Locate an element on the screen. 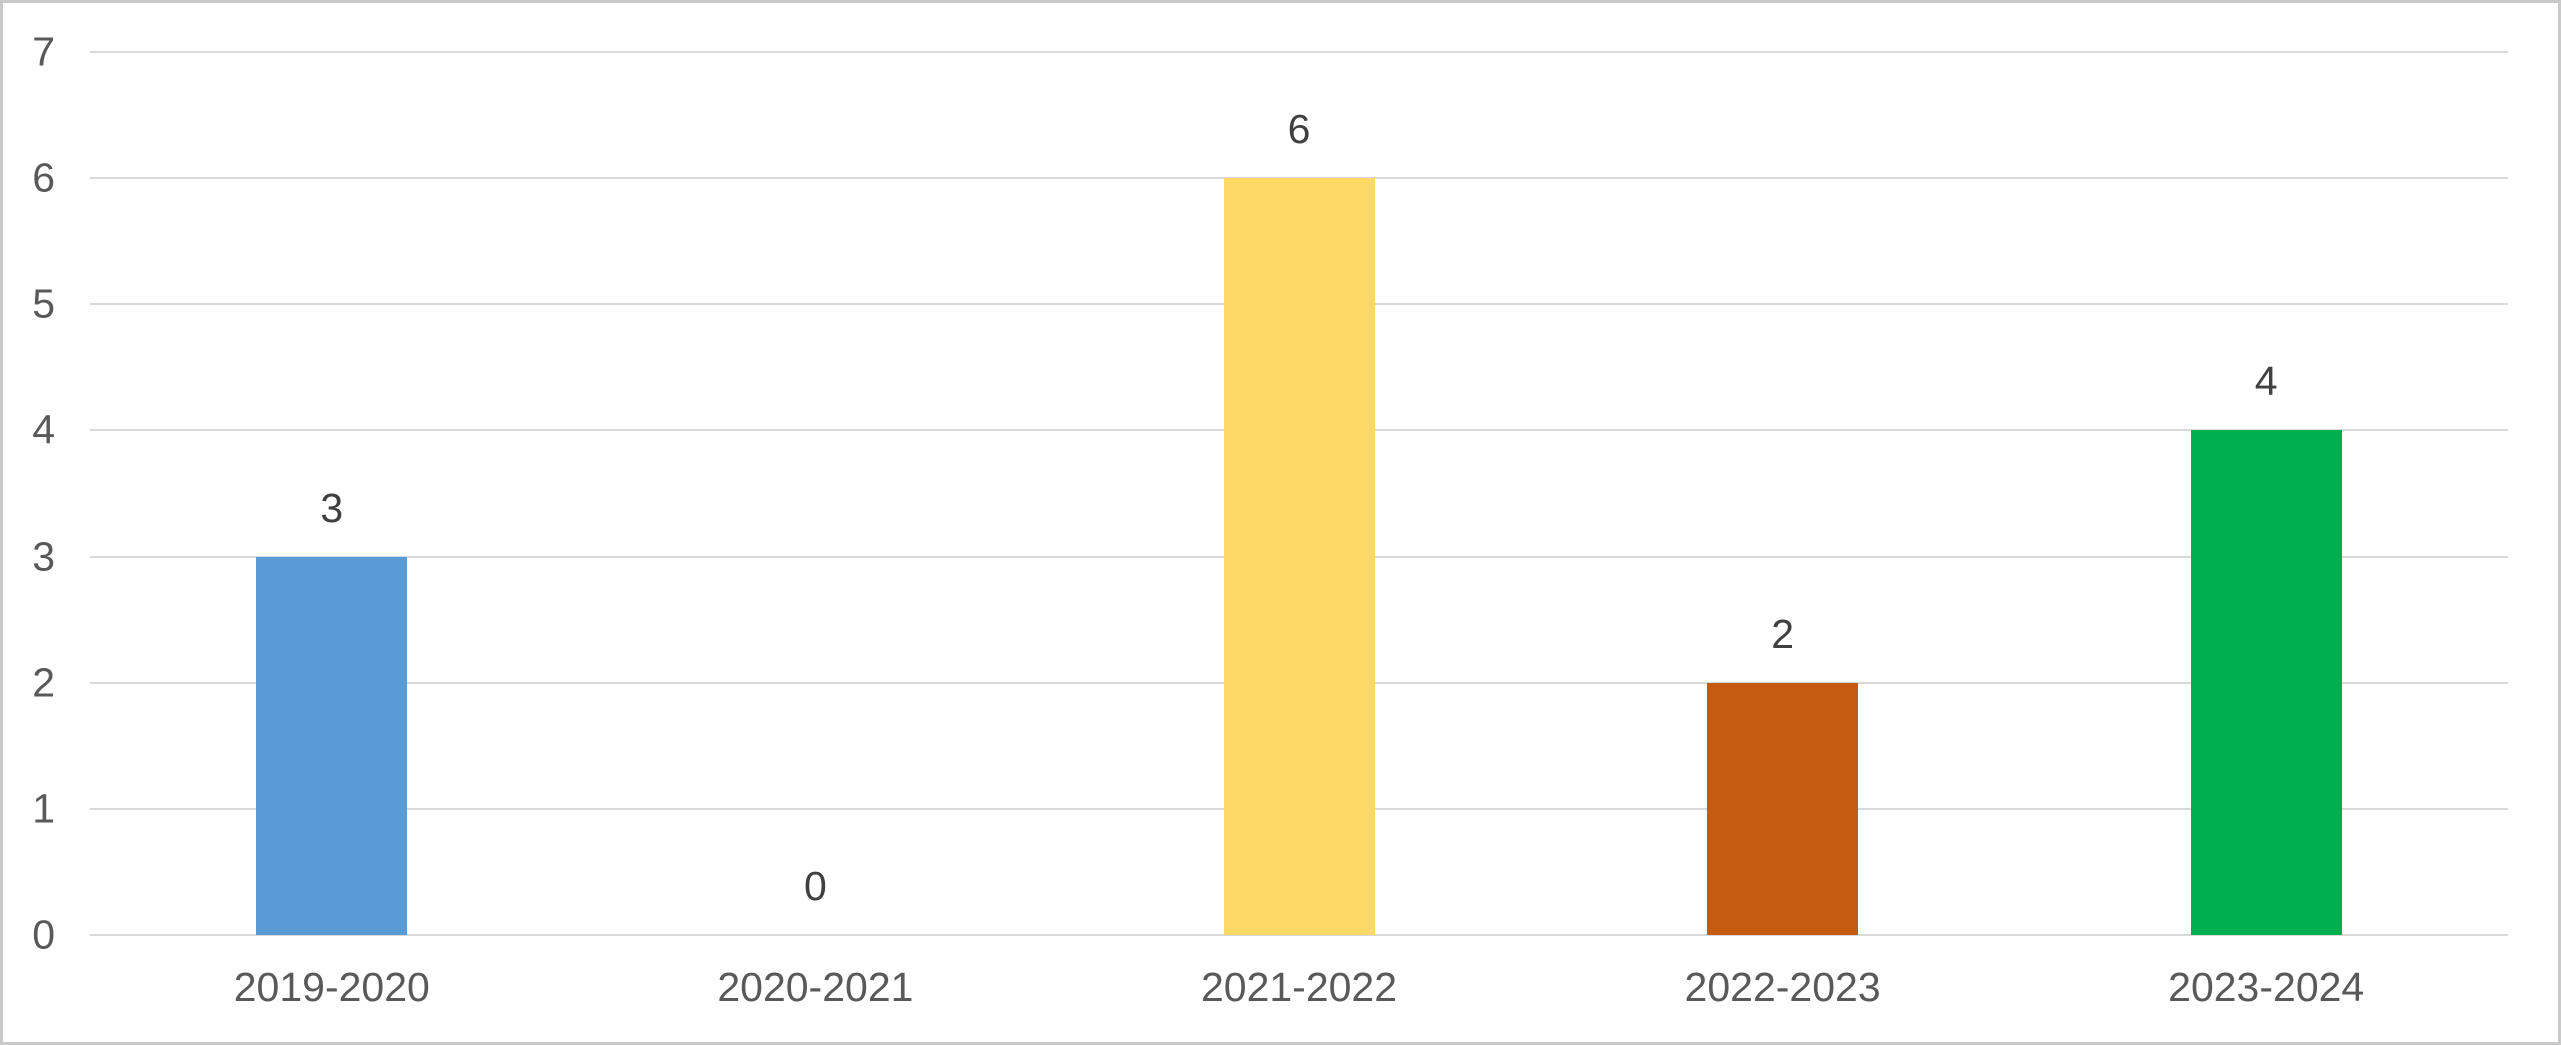 This screenshot has height=1045, width=2561. y-tick-label: 1 is located at coordinates (43, 808).